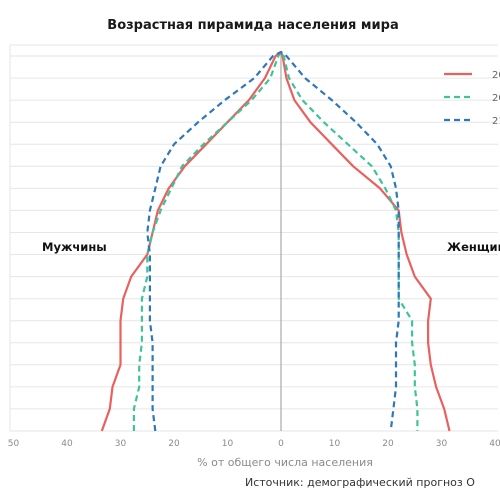  Describe the element at coordinates (281, 444) in the screenshot. I see `x-tick-label: 0` at that location.